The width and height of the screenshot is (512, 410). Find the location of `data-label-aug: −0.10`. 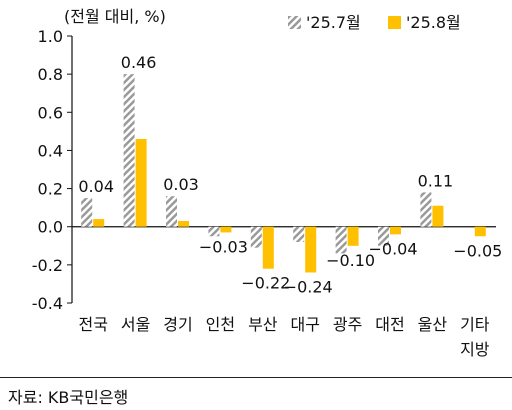

data-label-aug: −0.10 is located at coordinates (350, 260).